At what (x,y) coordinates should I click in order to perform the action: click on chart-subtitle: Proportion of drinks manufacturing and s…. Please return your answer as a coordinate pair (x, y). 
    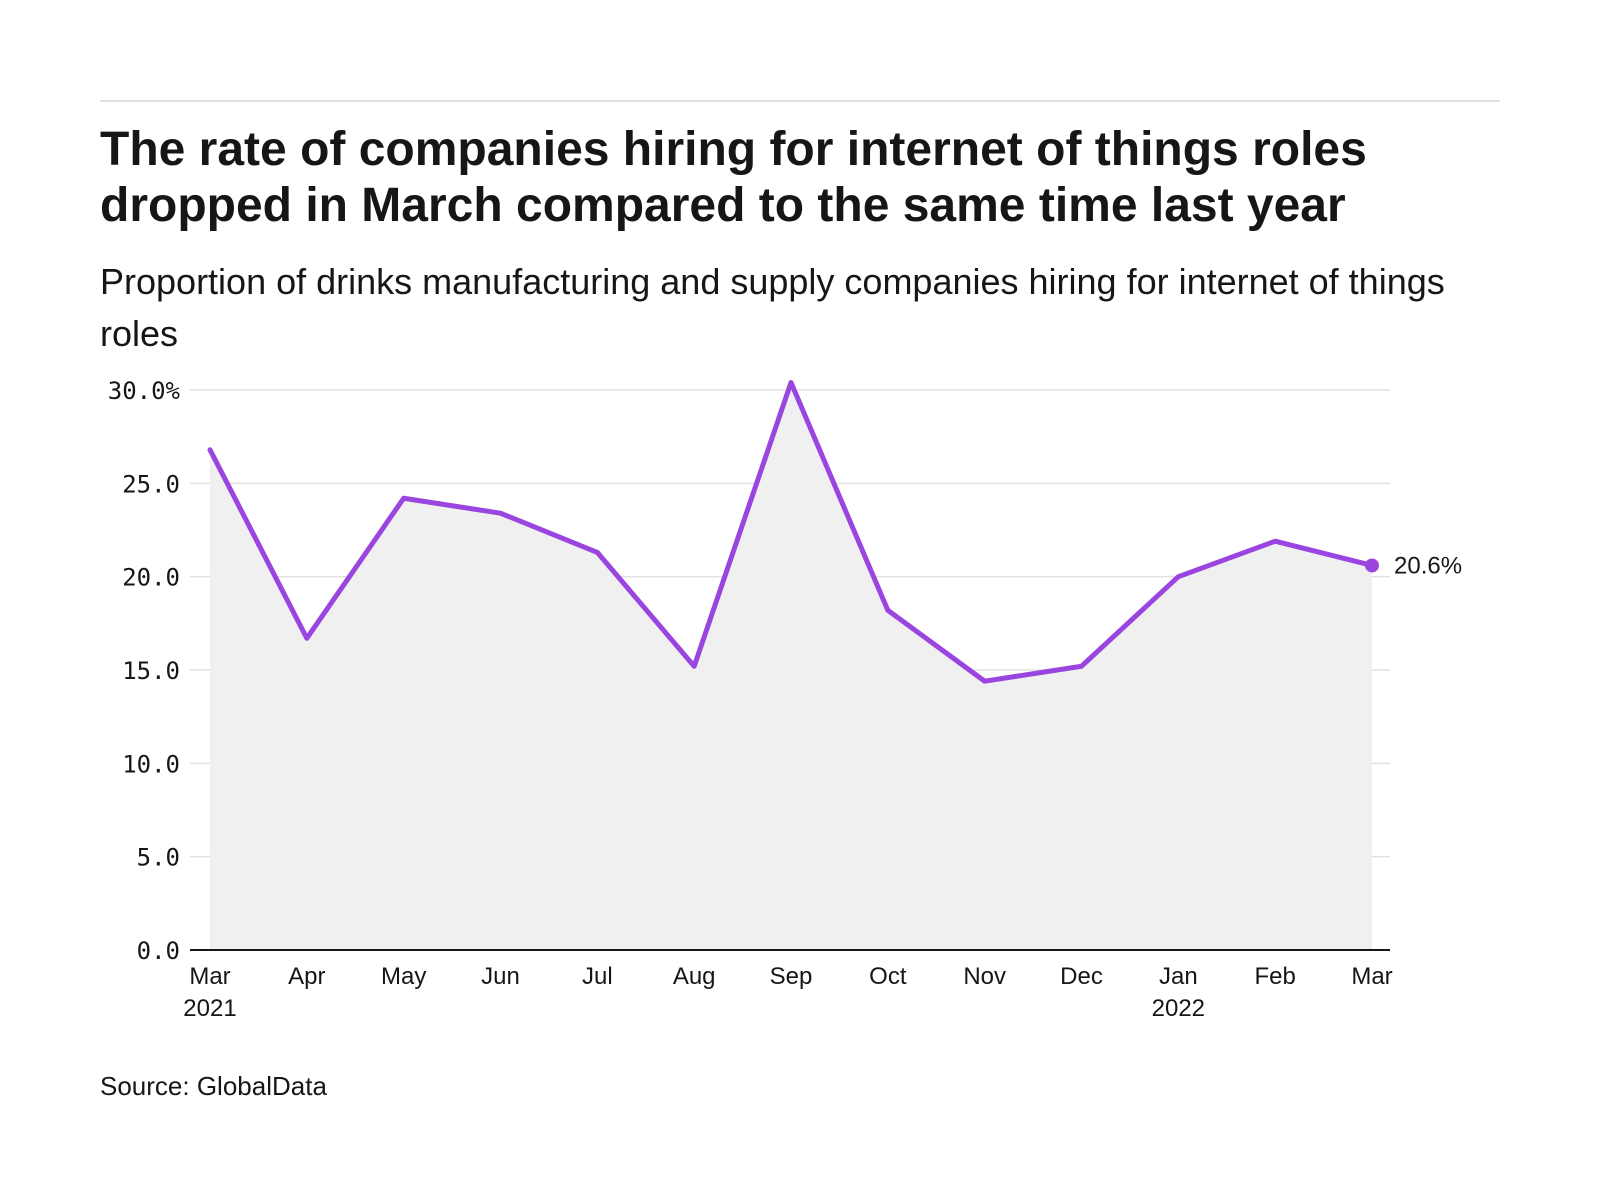
    Looking at the image, I should click on (772, 307).